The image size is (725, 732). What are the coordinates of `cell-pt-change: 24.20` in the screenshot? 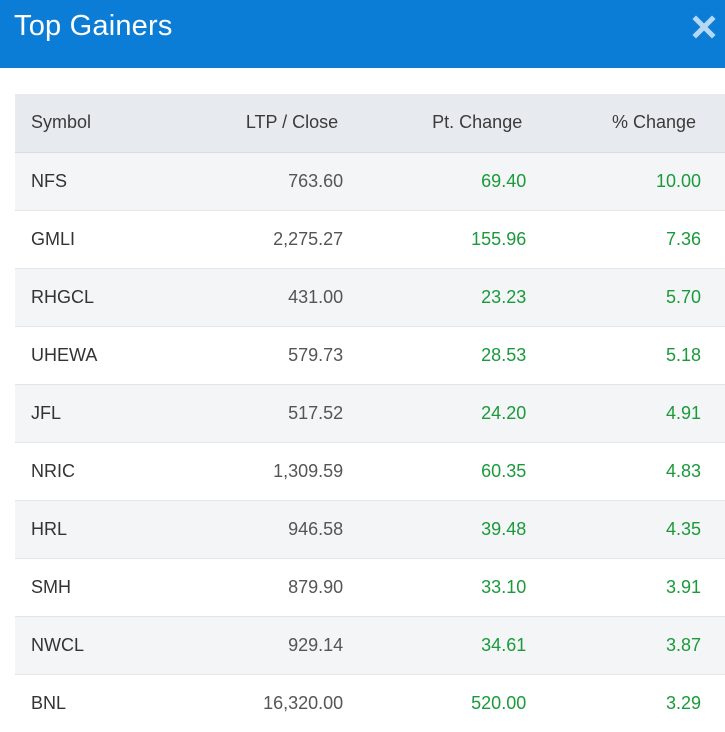 It's located at (435, 413).